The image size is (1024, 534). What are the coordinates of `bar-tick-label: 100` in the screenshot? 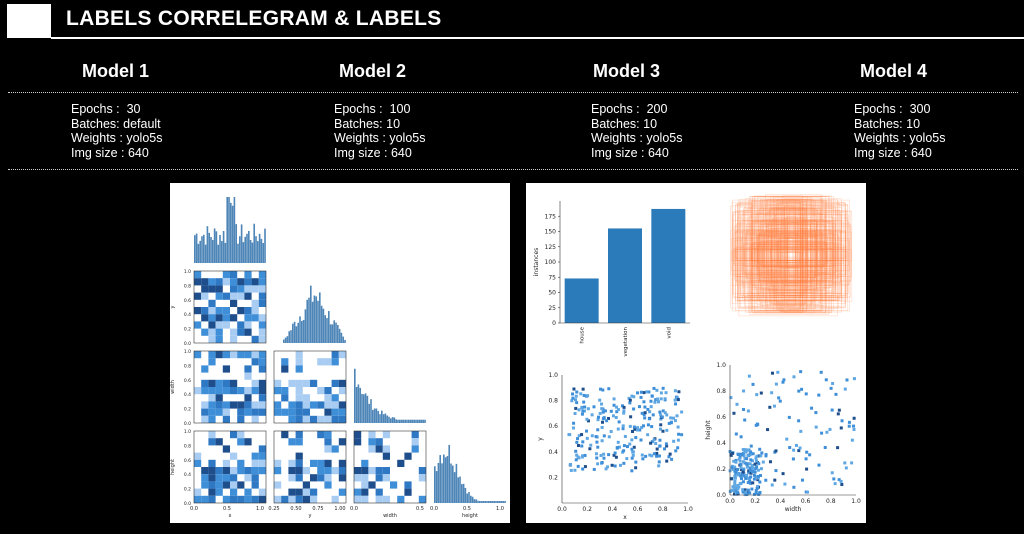 It's located at (551, 262).